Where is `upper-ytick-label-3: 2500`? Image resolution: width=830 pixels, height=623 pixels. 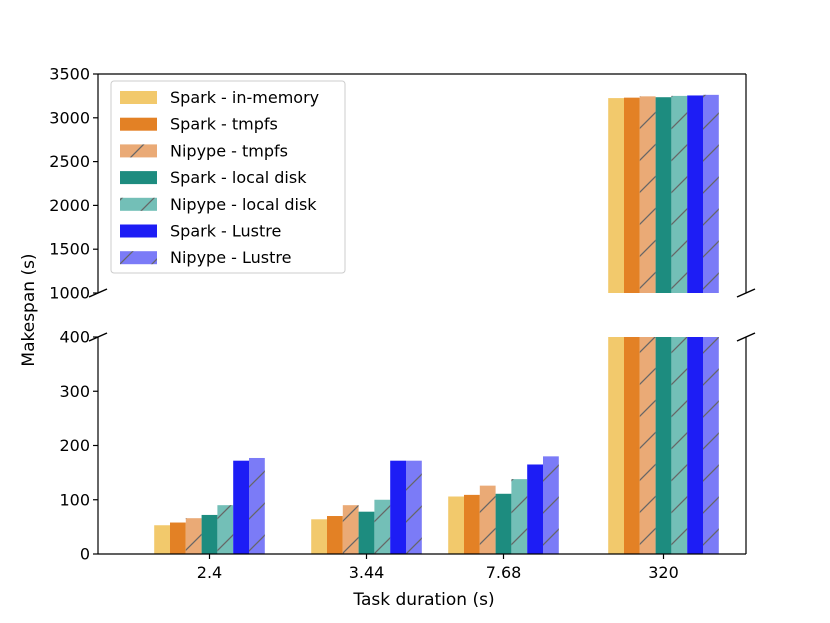 upper-ytick-label-3: 2500 is located at coordinates (69, 161).